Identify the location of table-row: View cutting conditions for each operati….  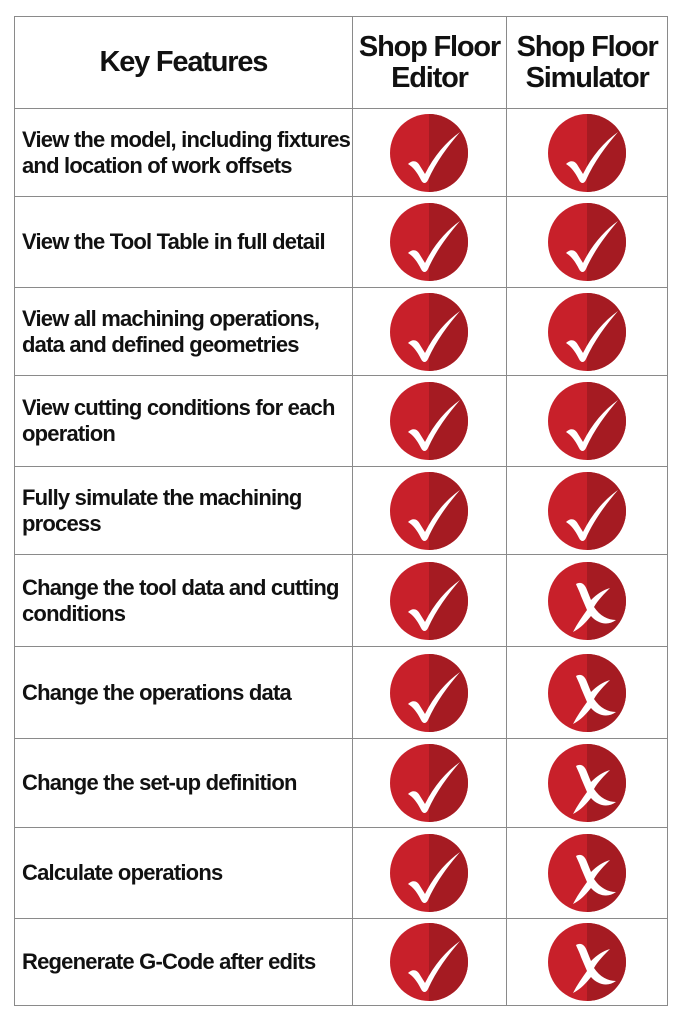
(341, 421).